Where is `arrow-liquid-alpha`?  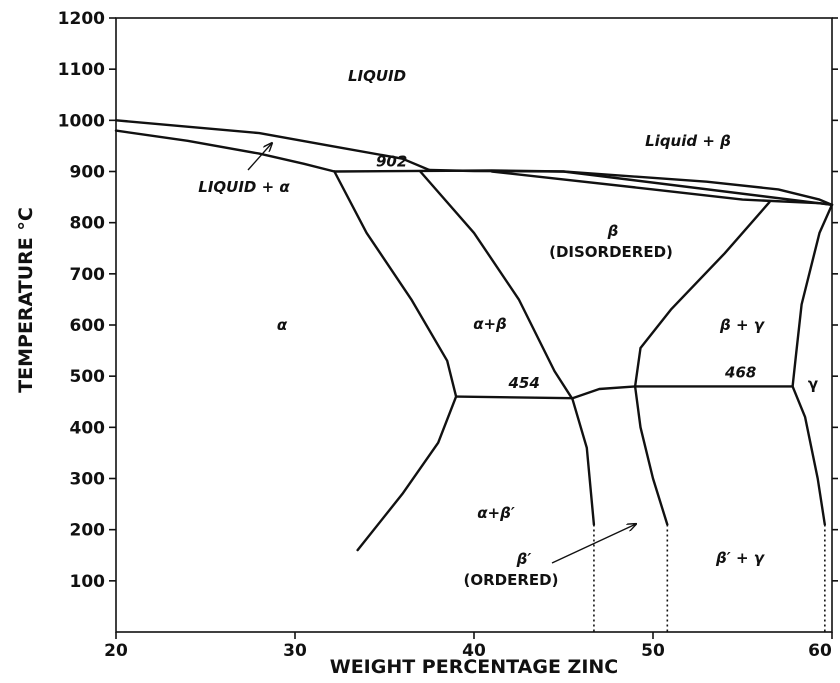
arrow-liquid-alpha is located at coordinates (259, 157).